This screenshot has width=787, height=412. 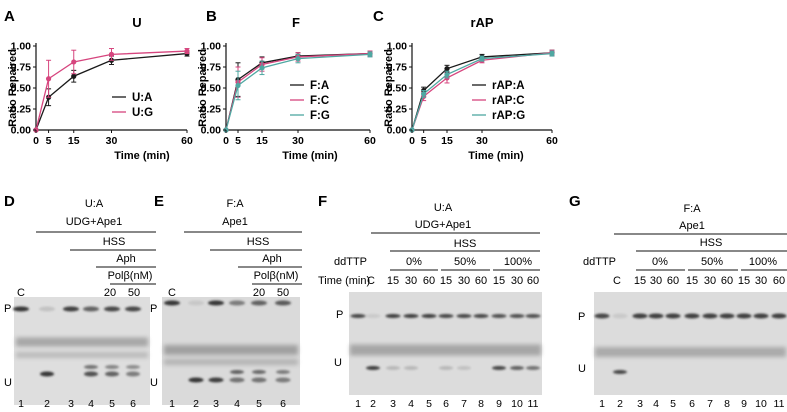 What do you see at coordinates (21, 131) in the screenshot?
I see `y-tick-label: 0.00` at bounding box center [21, 131].